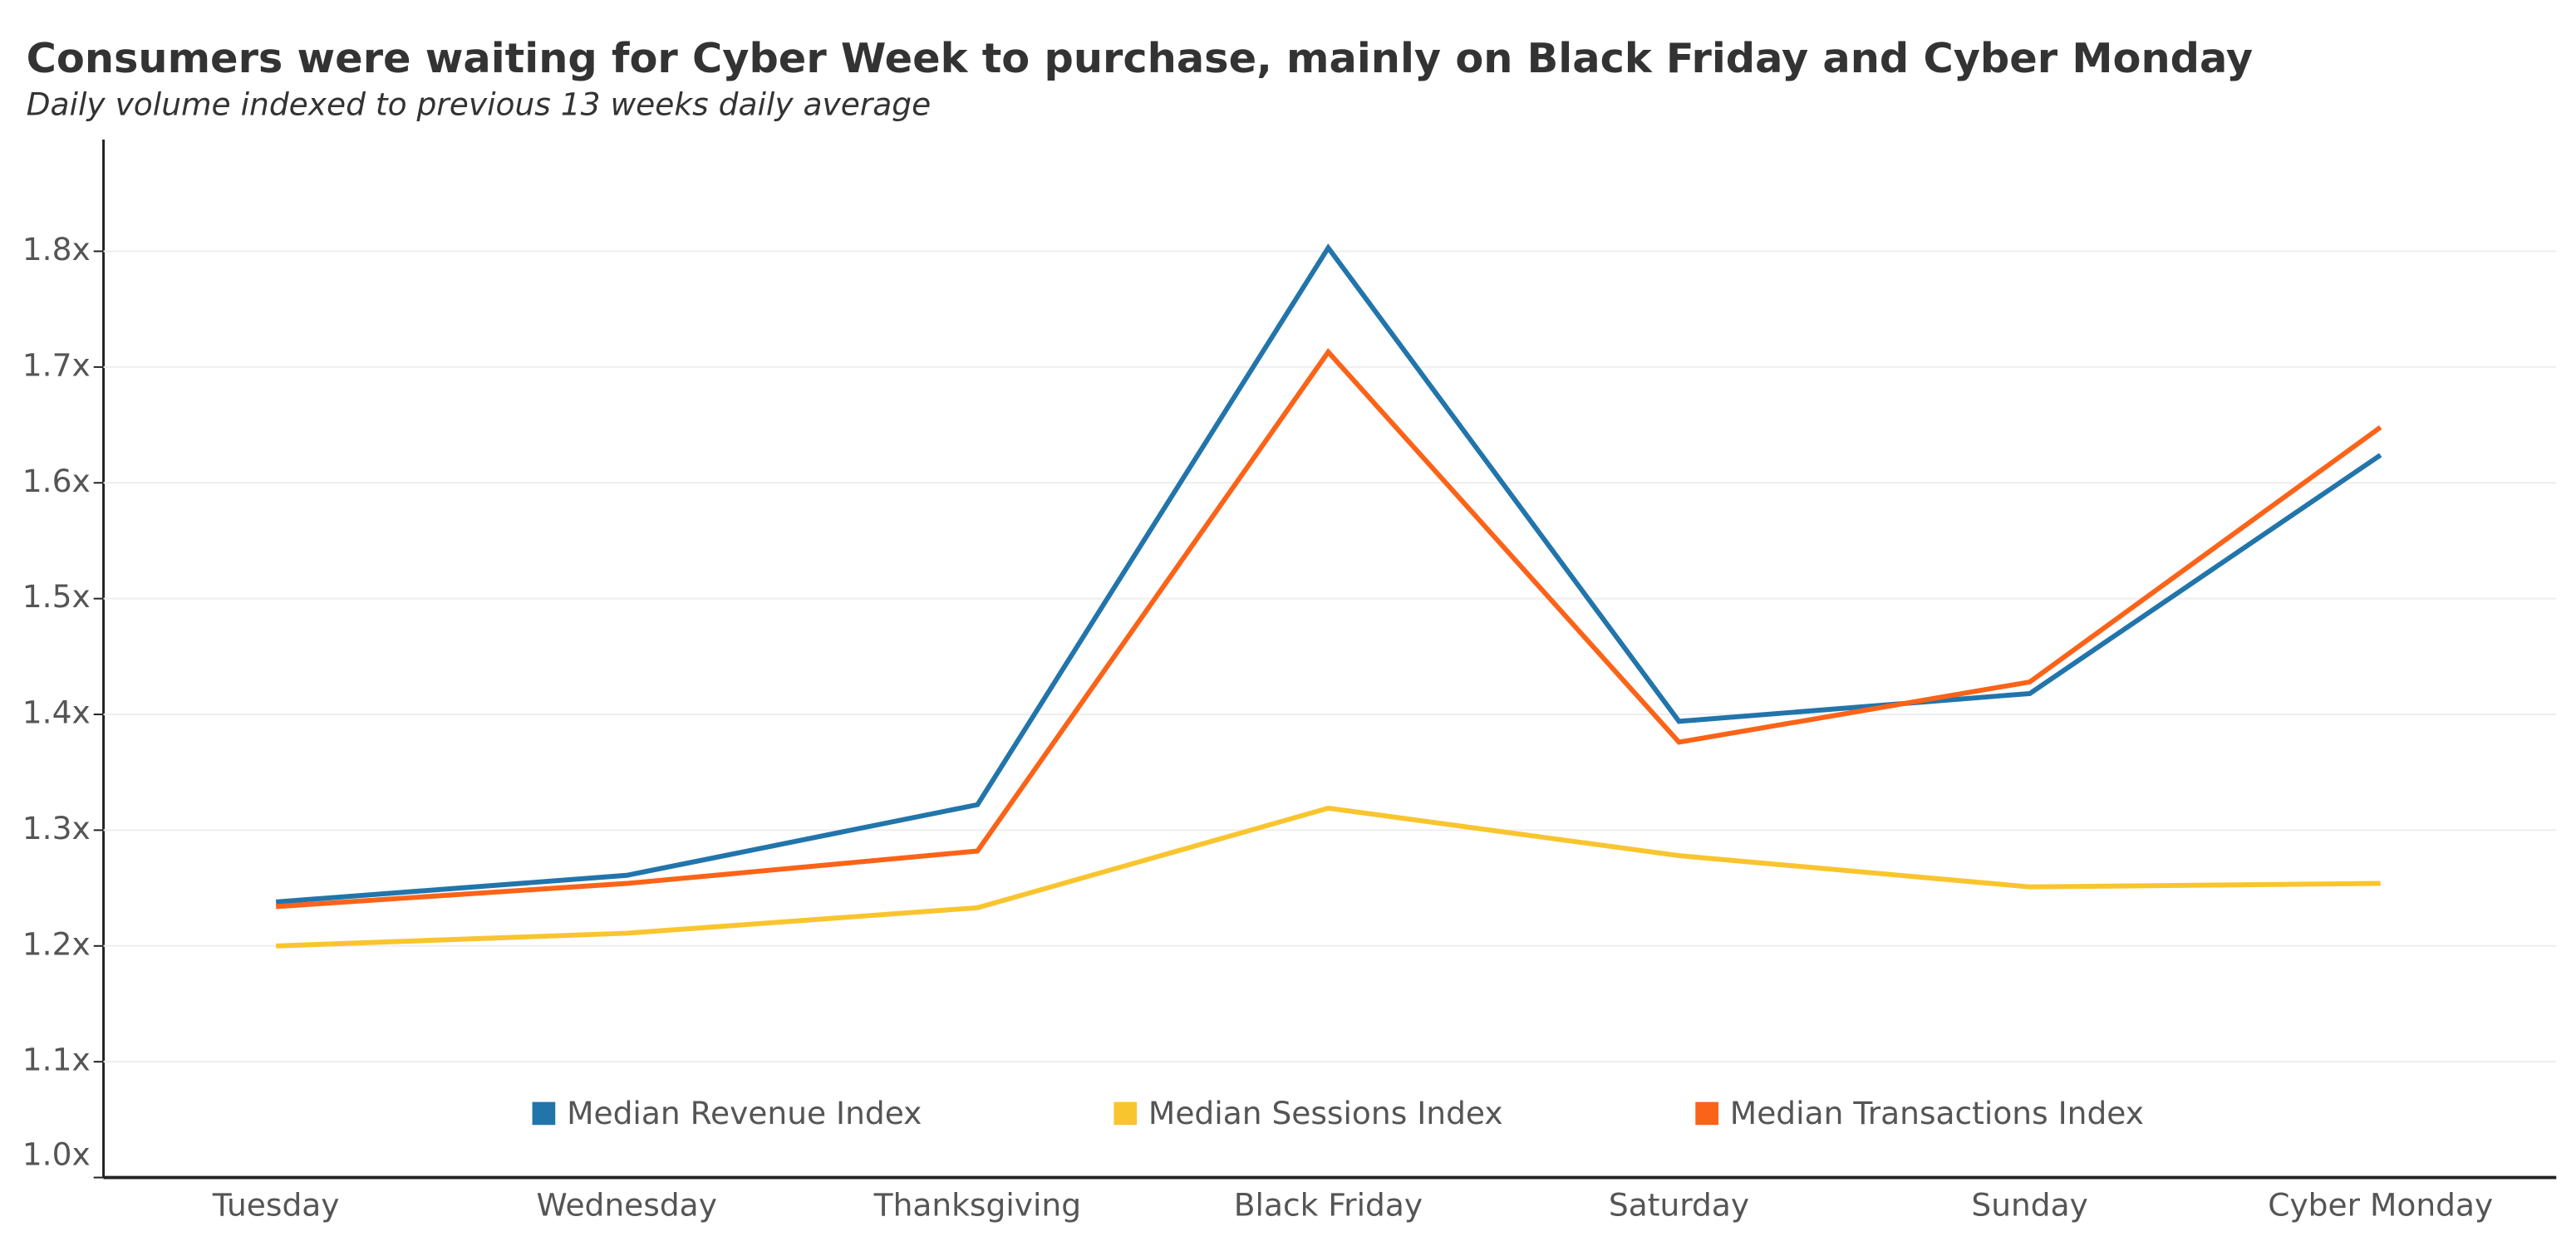  I want to click on x-tick-label: Thanksgiving, so click(977, 1205).